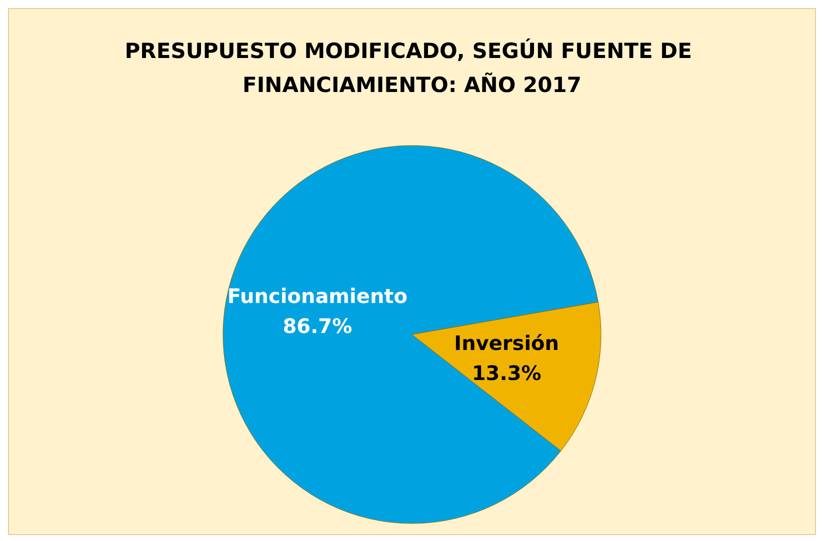  I want to click on slice-label: Inversión, so click(507, 343).